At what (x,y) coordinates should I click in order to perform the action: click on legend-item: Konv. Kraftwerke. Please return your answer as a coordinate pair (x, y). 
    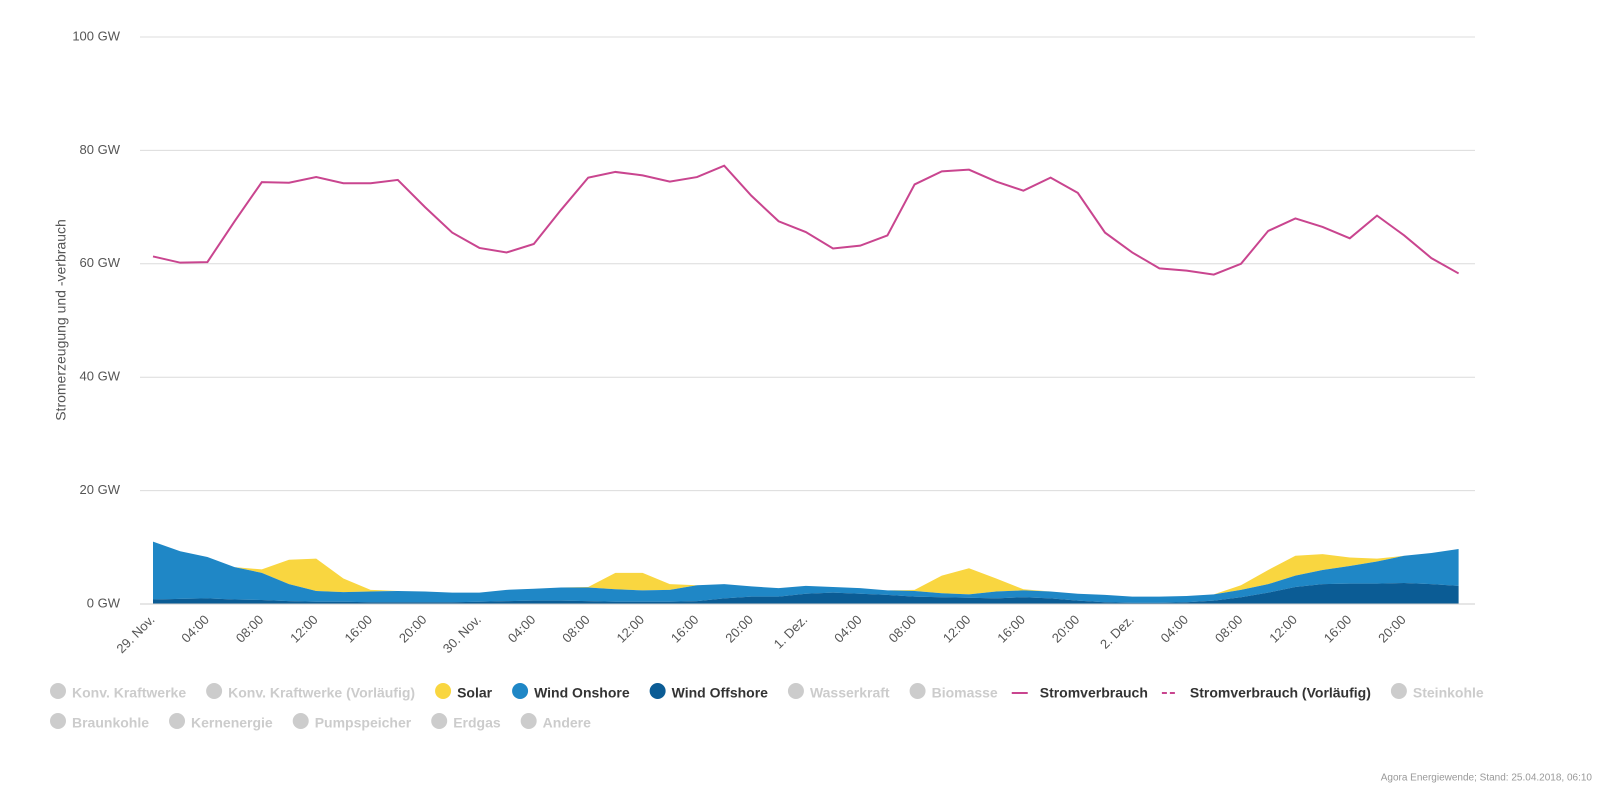
    Looking at the image, I should click on (118, 692).